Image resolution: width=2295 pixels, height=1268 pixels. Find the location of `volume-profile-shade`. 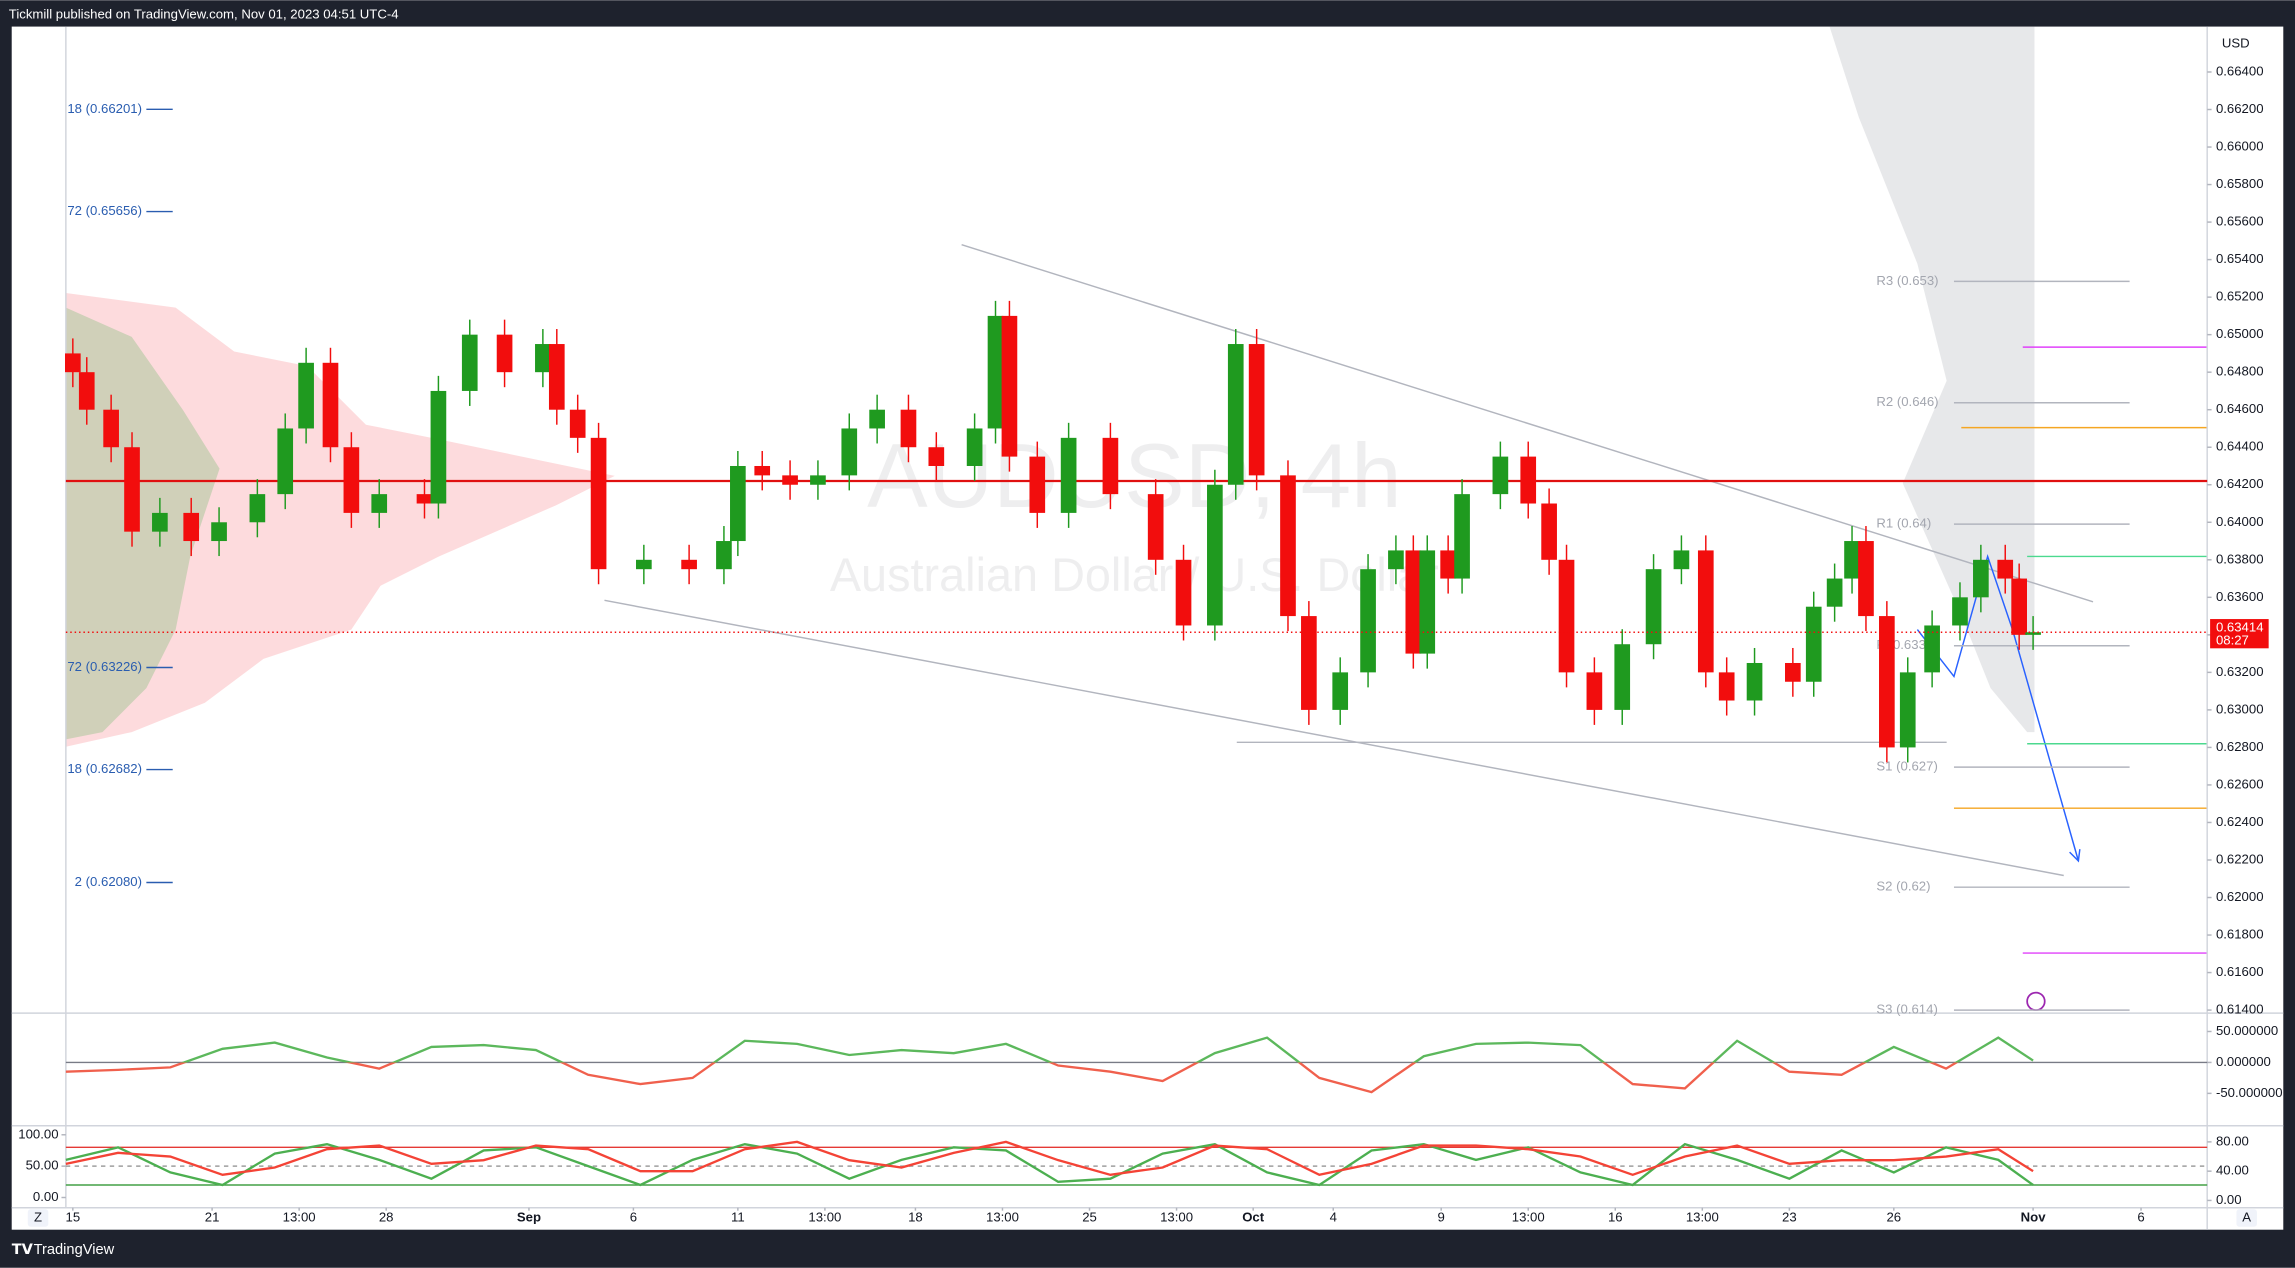

volume-profile-shade is located at coordinates (340, 519).